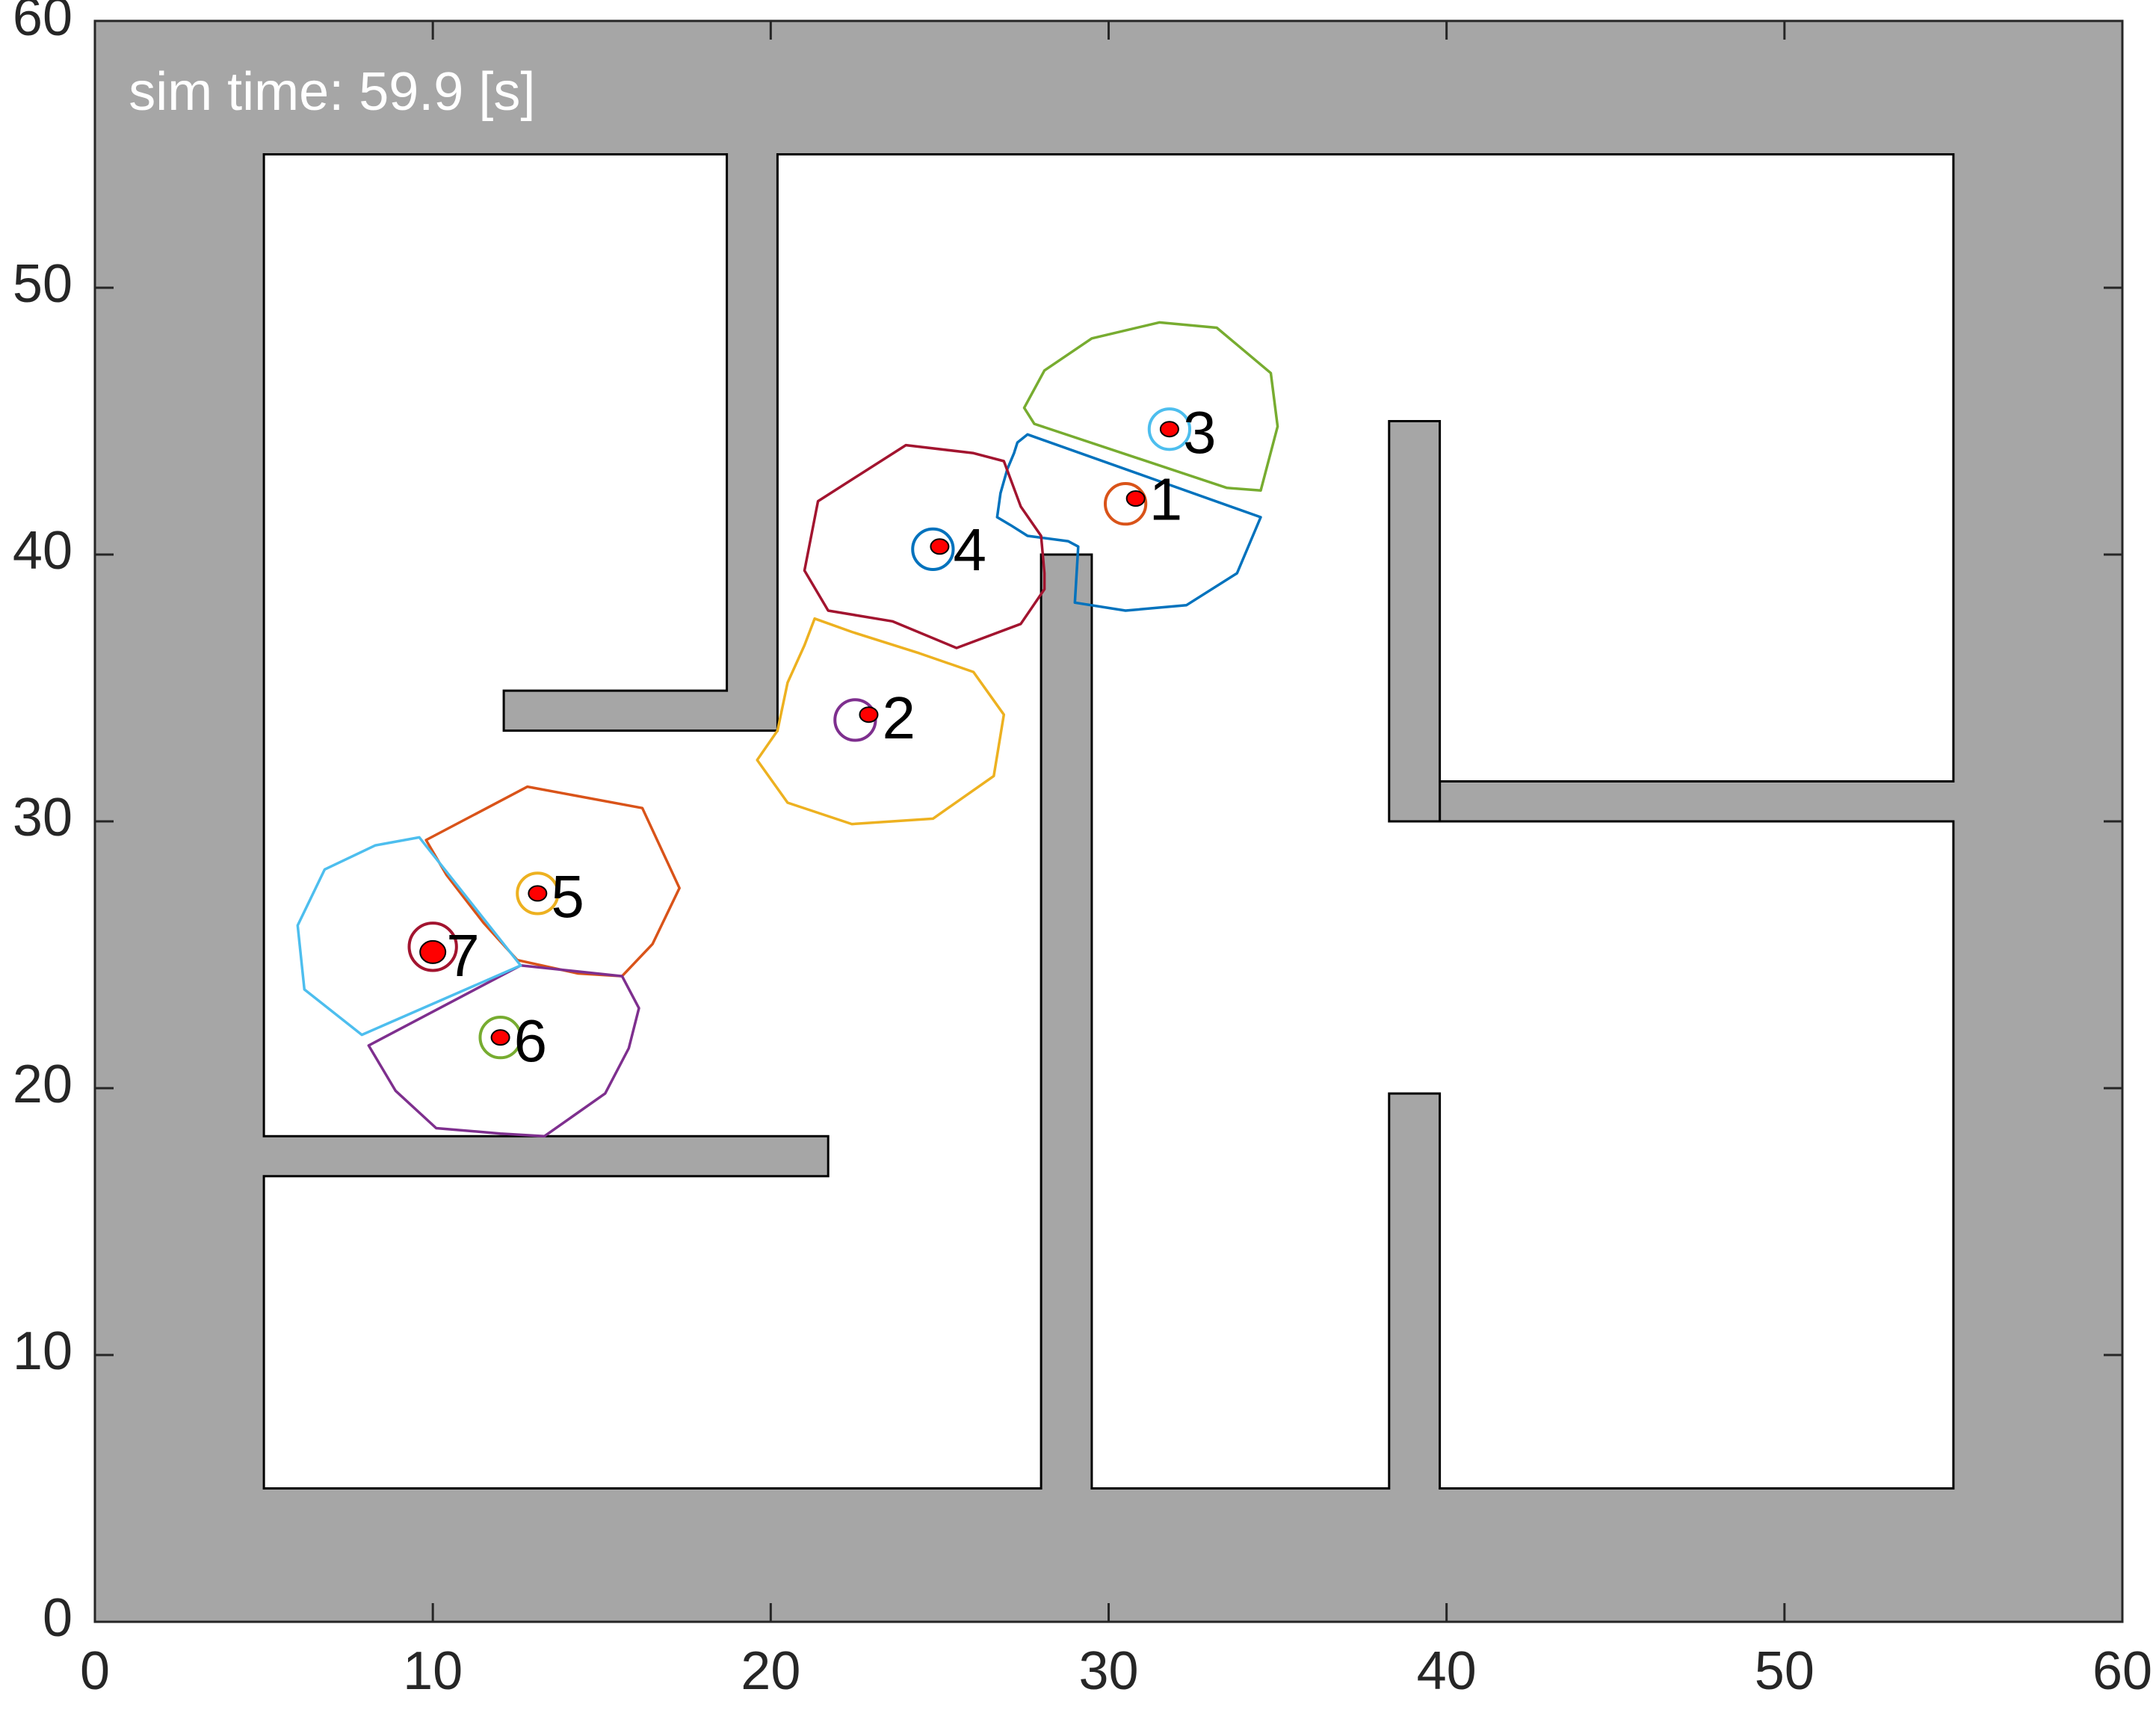  Describe the element at coordinates (1166, 499) in the screenshot. I see `robot-label-1: 1` at that location.